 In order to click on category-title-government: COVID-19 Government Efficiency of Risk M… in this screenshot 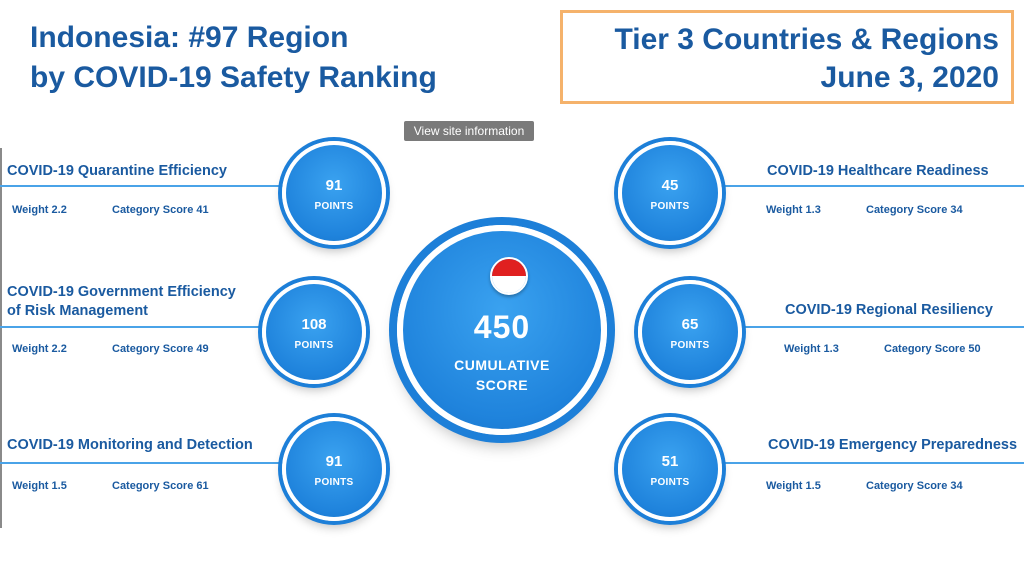, I will do `click(121, 302)`.